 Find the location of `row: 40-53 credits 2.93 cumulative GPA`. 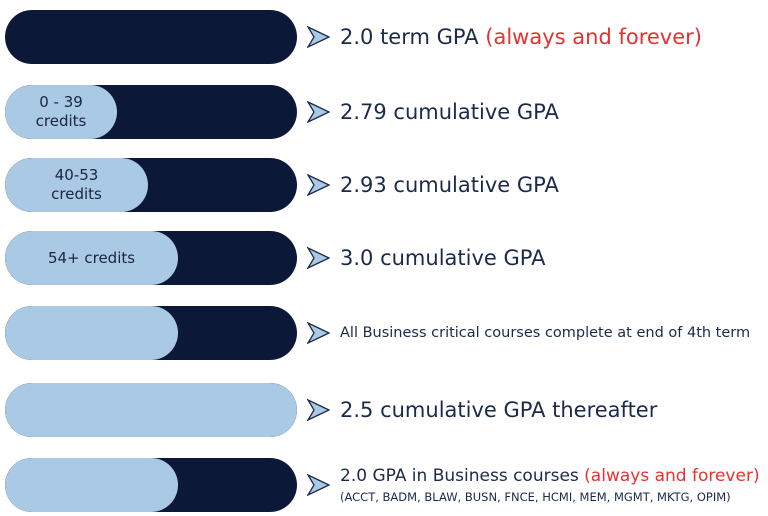

row: 40-53 credits 2.93 cumulative GPA is located at coordinates (384, 185).